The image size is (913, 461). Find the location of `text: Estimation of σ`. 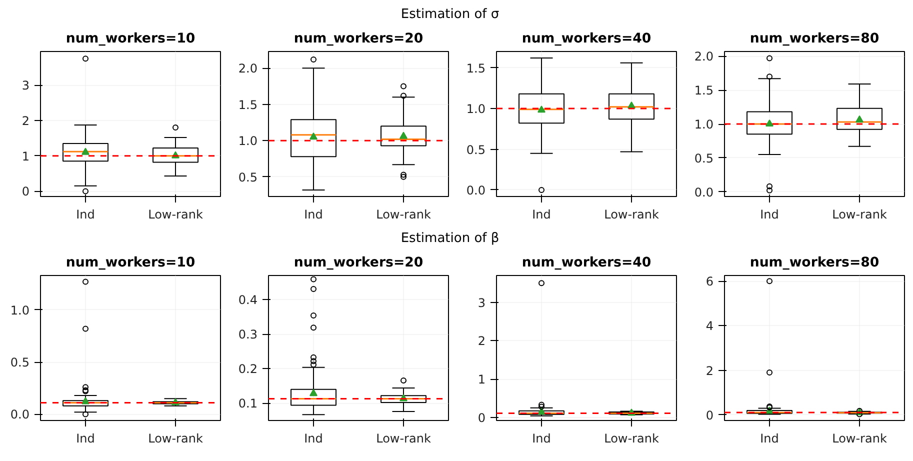

text: Estimation of σ is located at coordinates (450, 15).